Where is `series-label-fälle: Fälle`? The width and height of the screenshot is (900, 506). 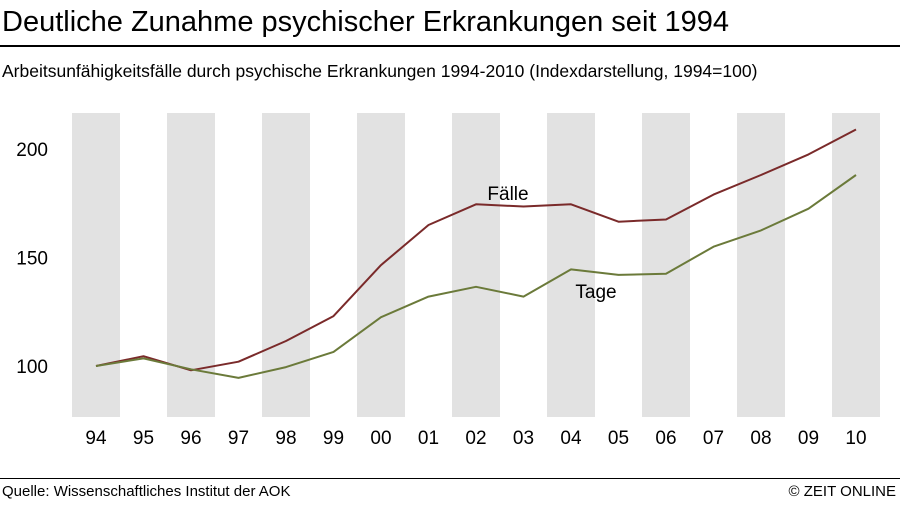
series-label-fälle: Fälle is located at coordinates (507, 194).